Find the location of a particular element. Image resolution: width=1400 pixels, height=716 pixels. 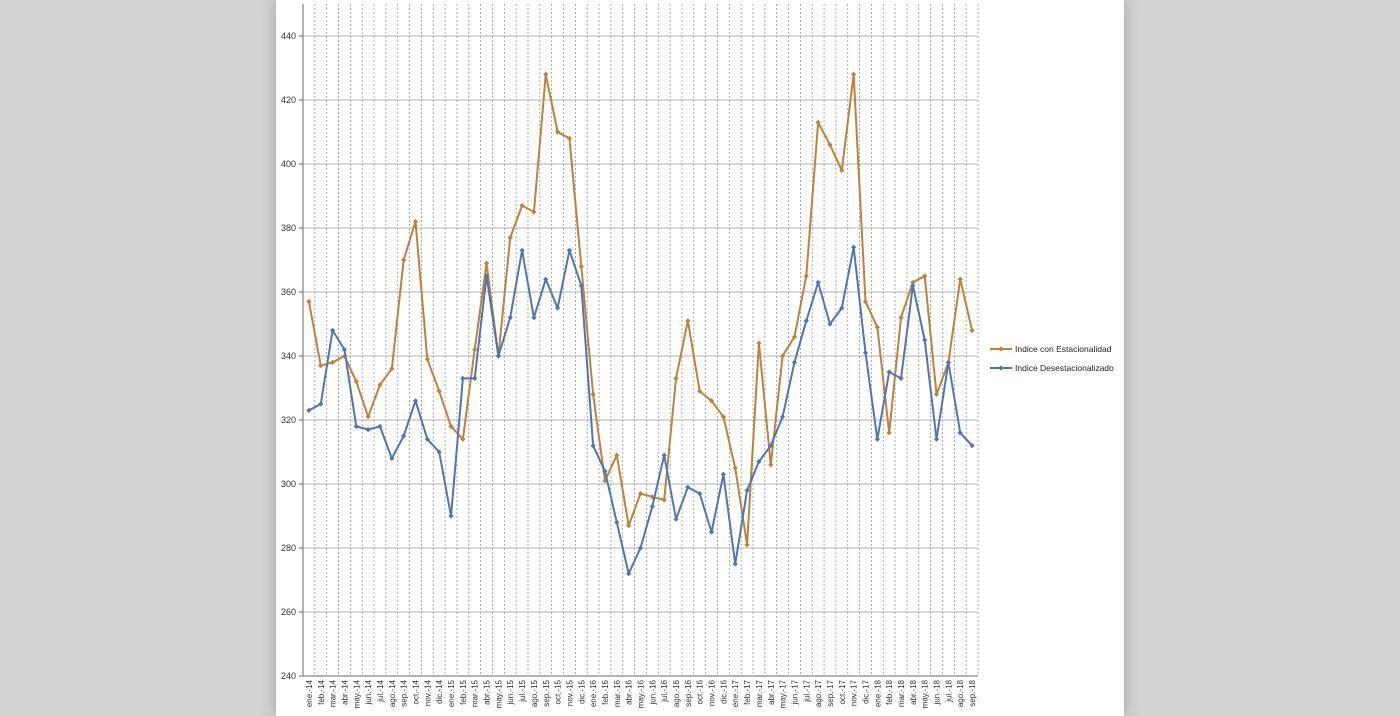

x-tick-label: abr.-18 is located at coordinates (913, 691).